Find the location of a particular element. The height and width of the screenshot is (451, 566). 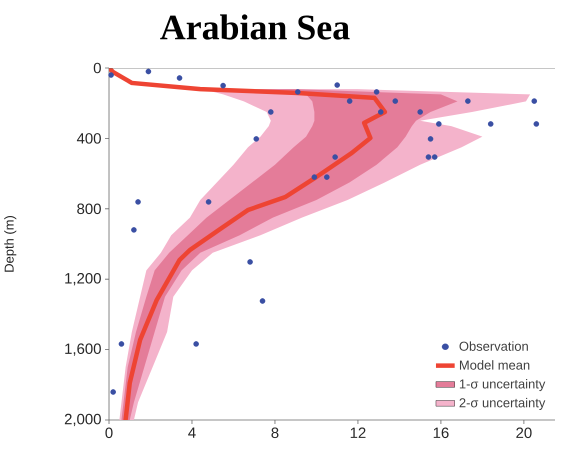

y-tick-label: 400 is located at coordinates (88, 138).